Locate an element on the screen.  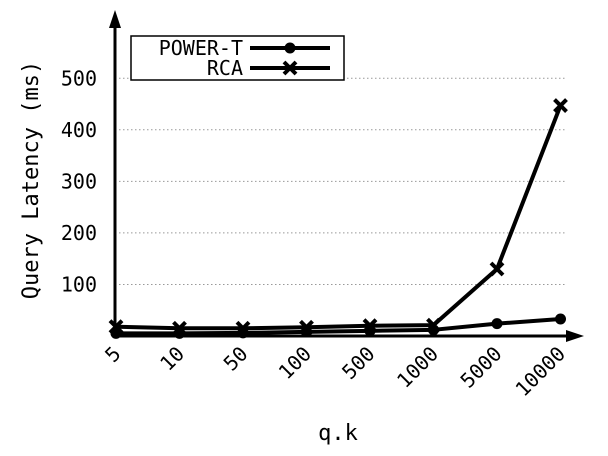
y-tick-label: 300 is located at coordinates (79, 181).